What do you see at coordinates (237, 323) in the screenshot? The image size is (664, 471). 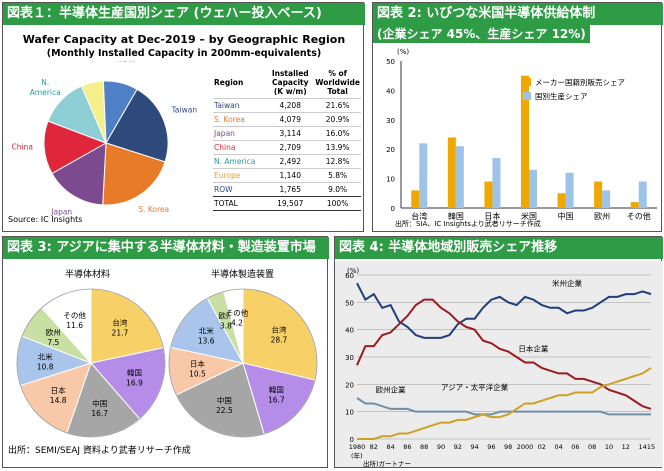 I see `pie-value: 4.2` at bounding box center [237, 323].